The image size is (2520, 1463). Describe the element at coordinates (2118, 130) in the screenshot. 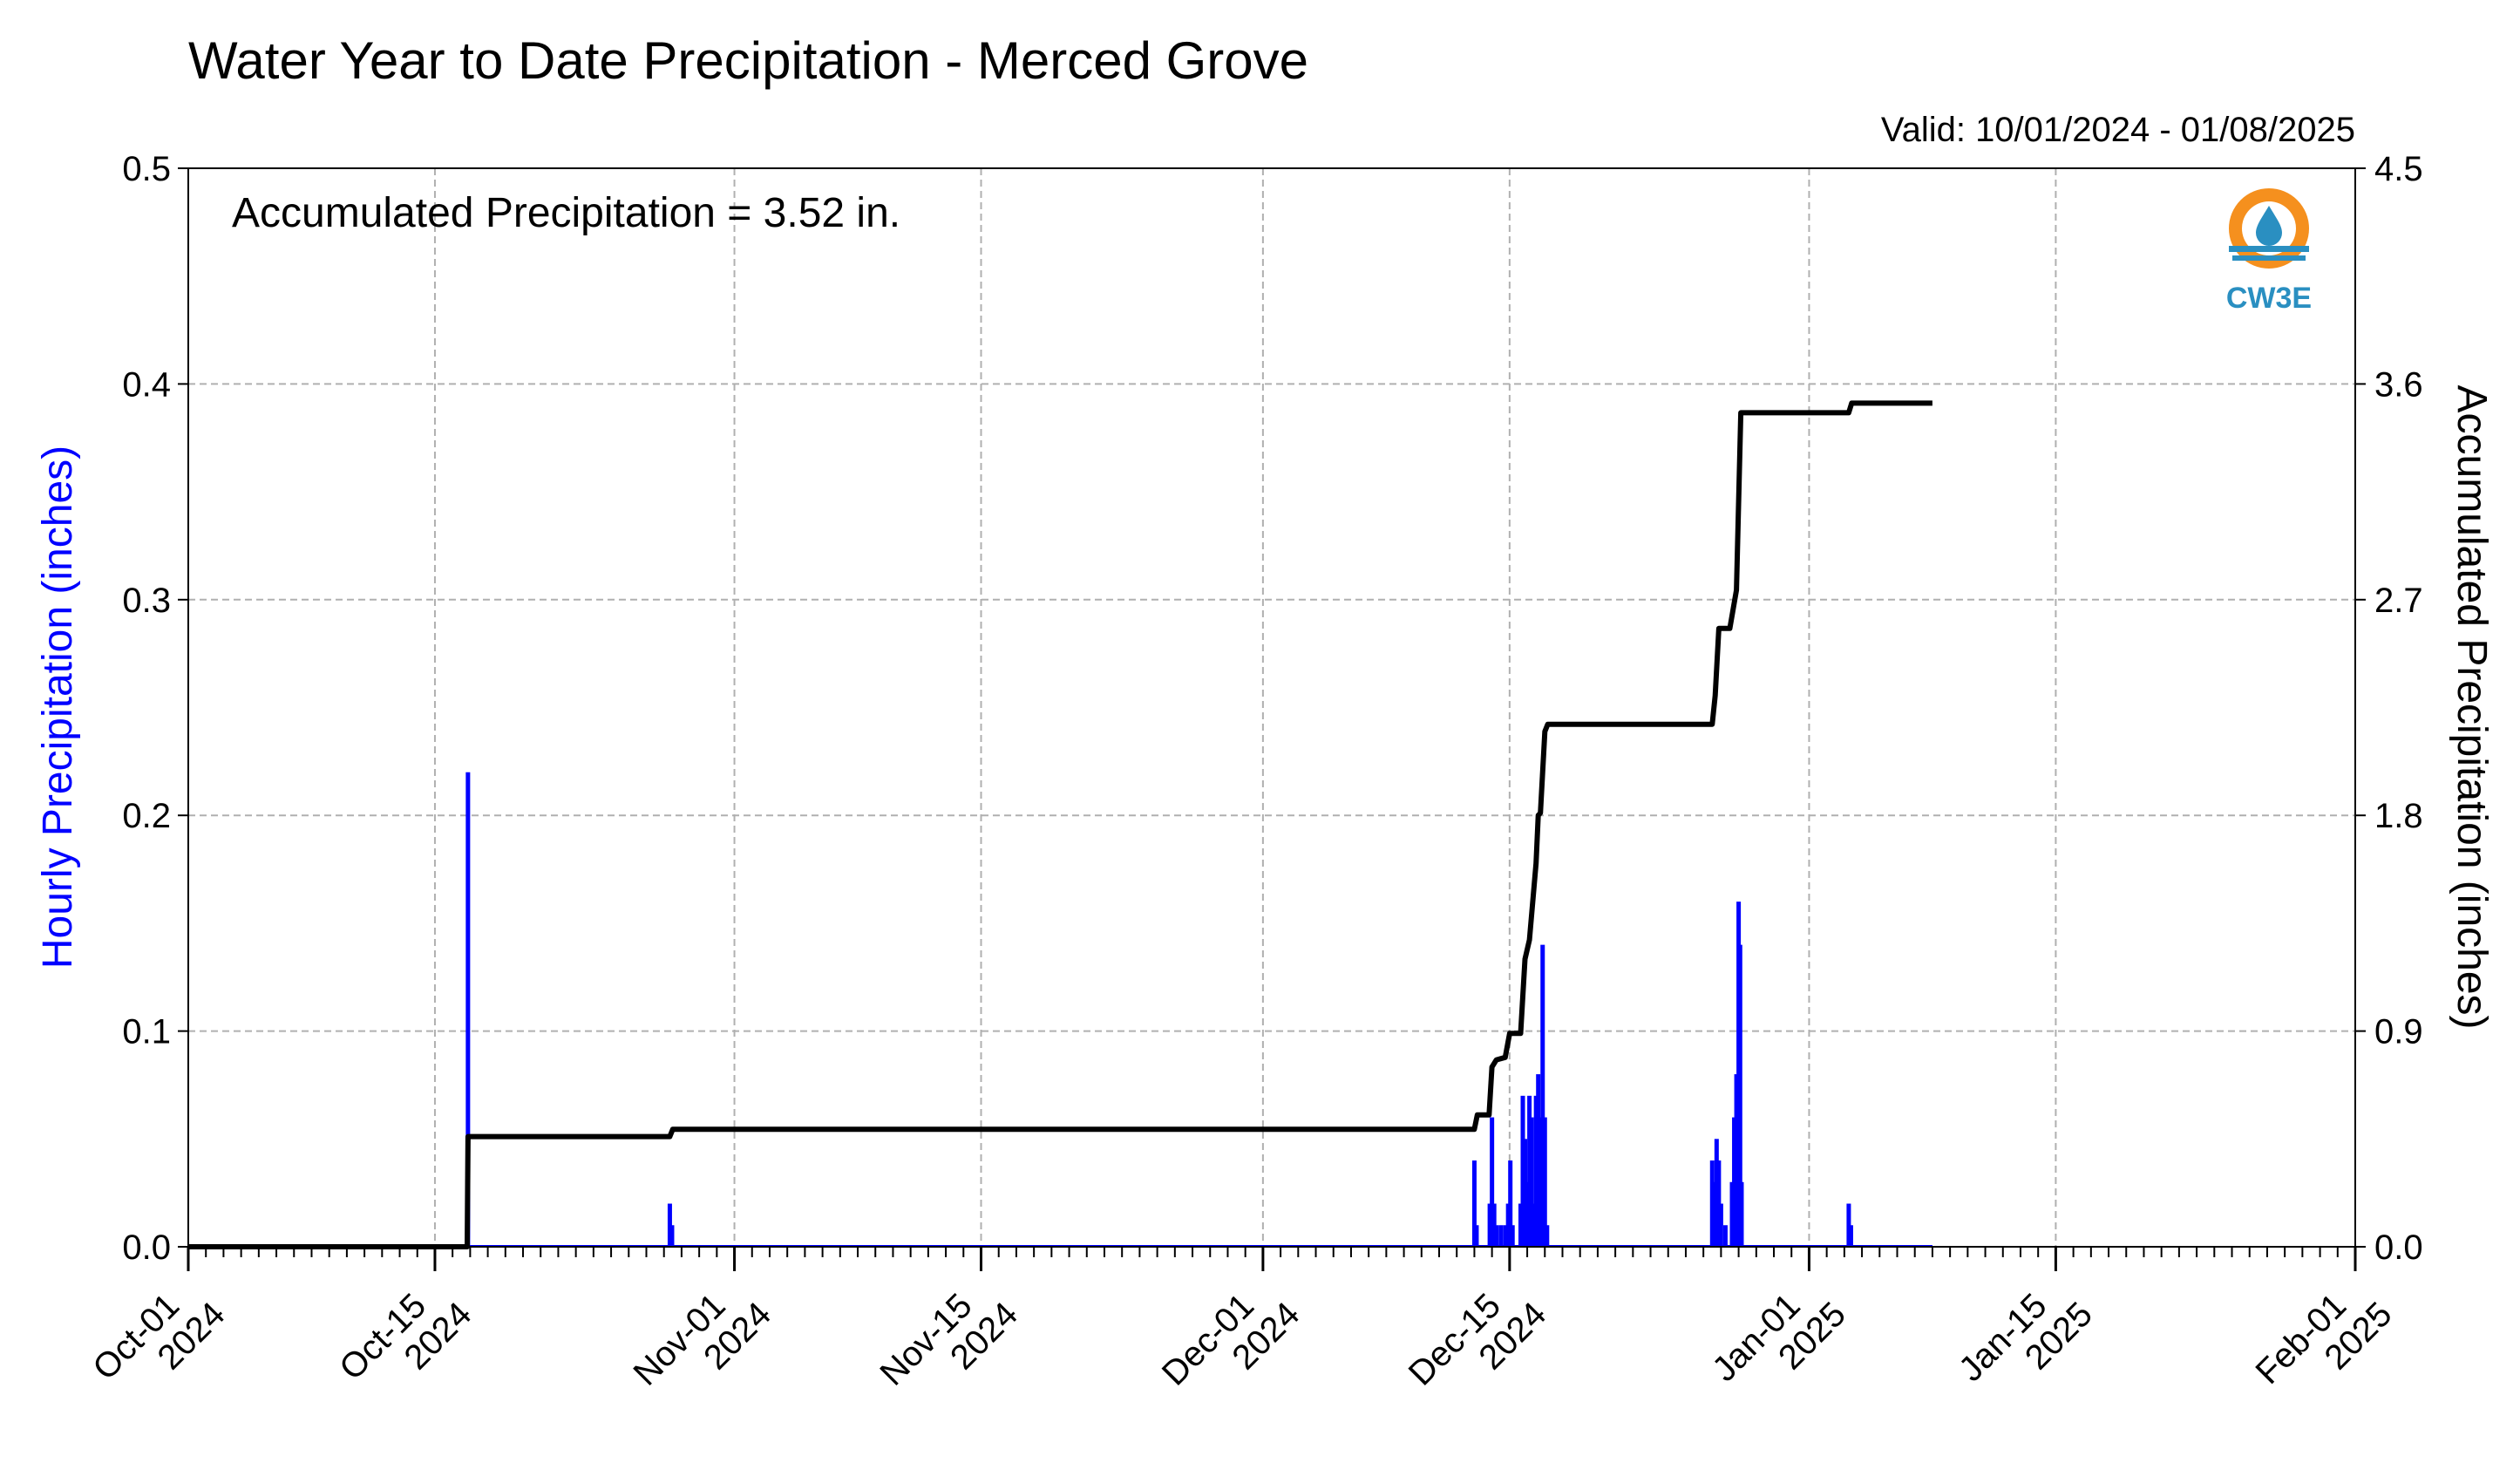

I see `valid-date-range: Valid: 10/01/2024 - 01/08/2025` at that location.